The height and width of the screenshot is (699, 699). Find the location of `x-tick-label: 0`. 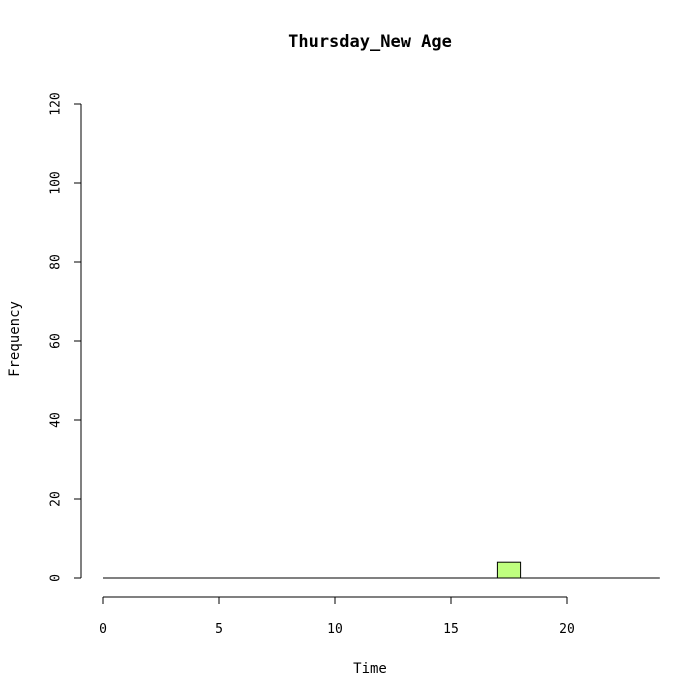

x-tick-label: 0 is located at coordinates (103, 629).